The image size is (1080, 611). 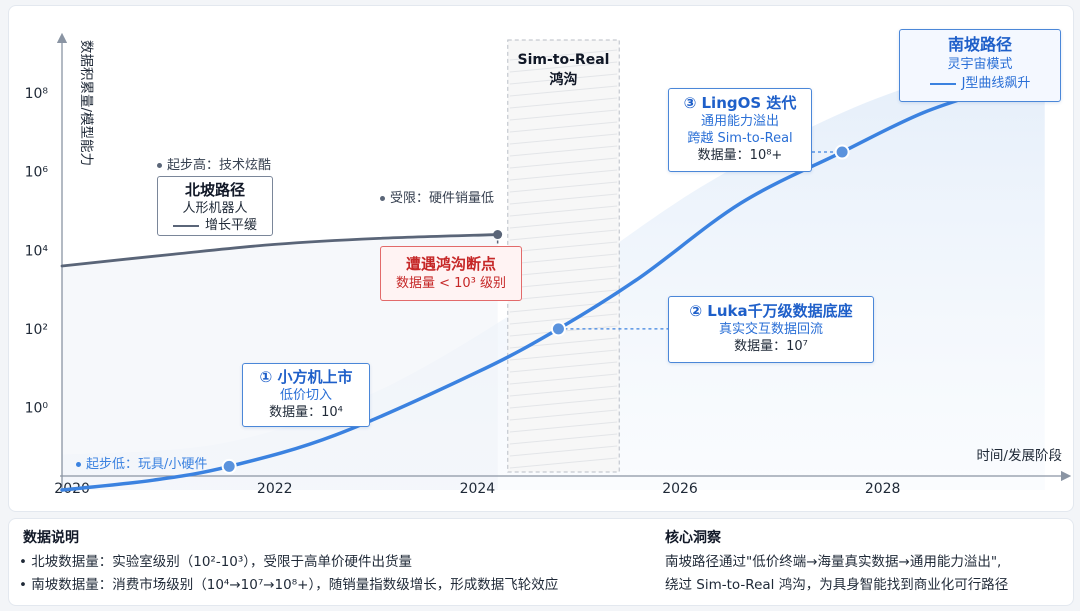 What do you see at coordinates (185, 225) in the screenshot?
I see `north-legend-swatch` at bounding box center [185, 225].